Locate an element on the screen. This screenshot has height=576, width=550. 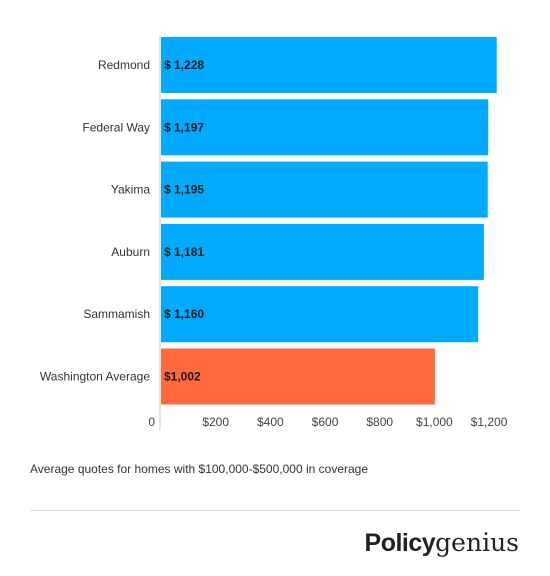
x-tick-label: $600 is located at coordinates (325, 422).